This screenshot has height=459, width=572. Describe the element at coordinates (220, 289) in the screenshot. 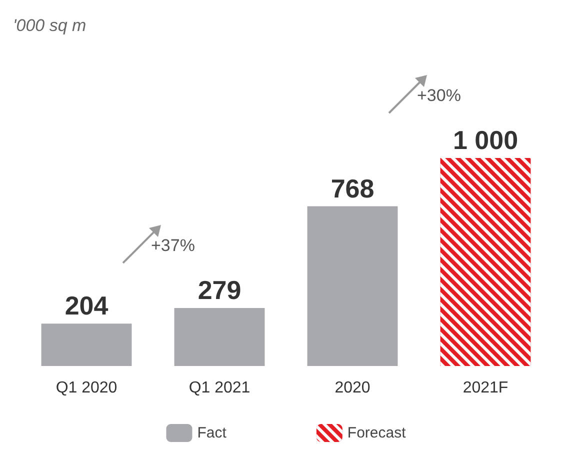

I see `data-label: 279` at that location.